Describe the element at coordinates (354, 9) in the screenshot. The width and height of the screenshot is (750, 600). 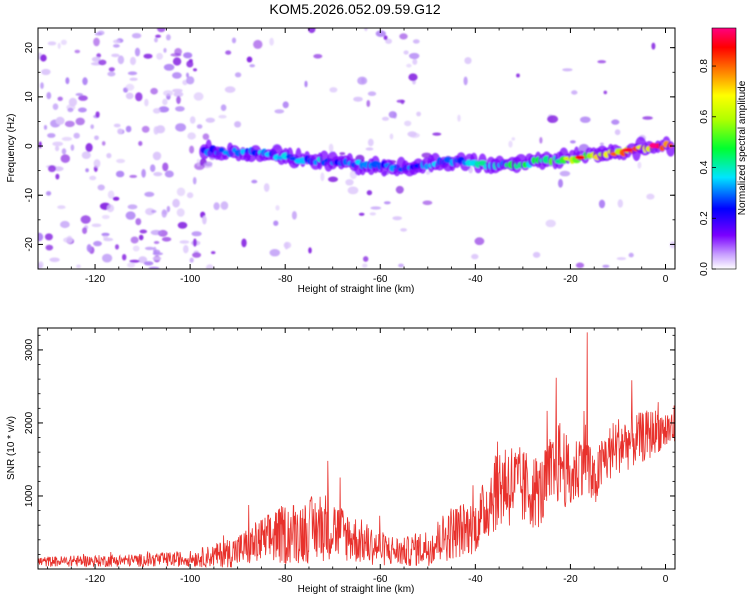
I see `figure-title: KOM5.2026.052.09.59.G12` at that location.